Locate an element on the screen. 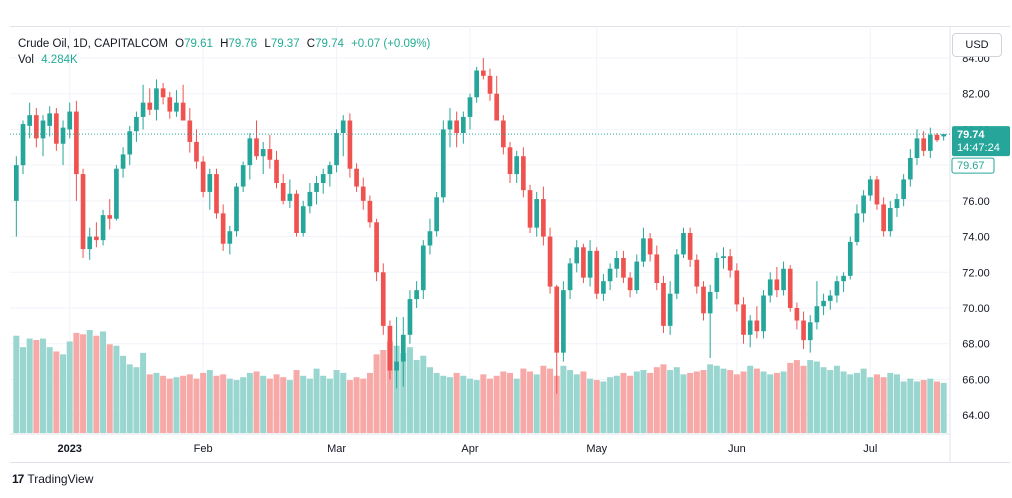 Image resolution: width=1012 pixels, height=498 pixels. volume-label: Vol is located at coordinates (26, 60).